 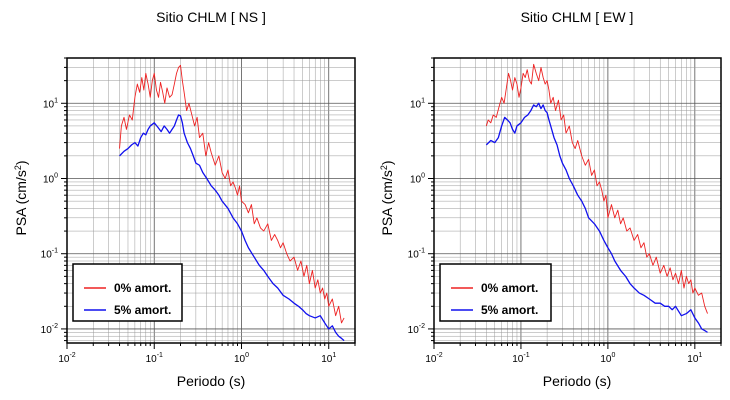 I want to click on chart-title: Sitio CHLM [ EW ], so click(x=577, y=17).